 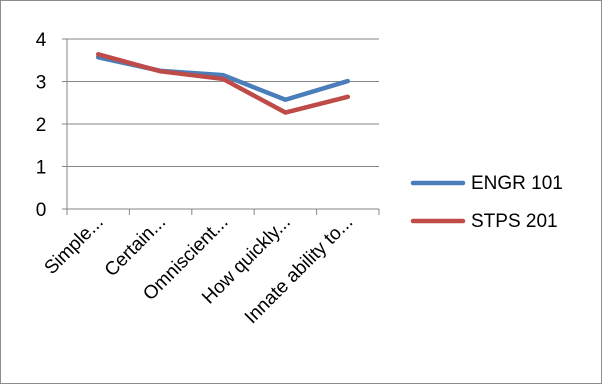 What do you see at coordinates (488, 202) in the screenshot?
I see `legend: ENGR 101 STPS 201` at bounding box center [488, 202].